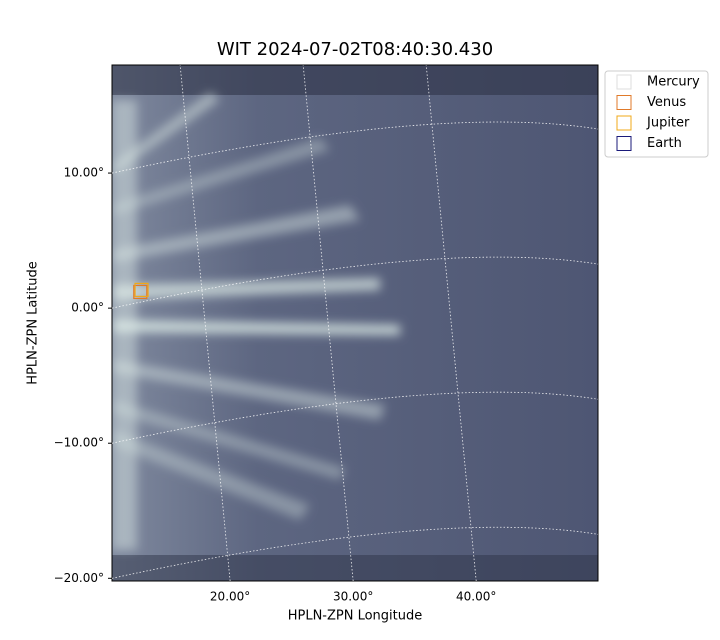 This screenshot has height=640, width=720. I want to click on x-tick-label: 30.00°, so click(353, 597).